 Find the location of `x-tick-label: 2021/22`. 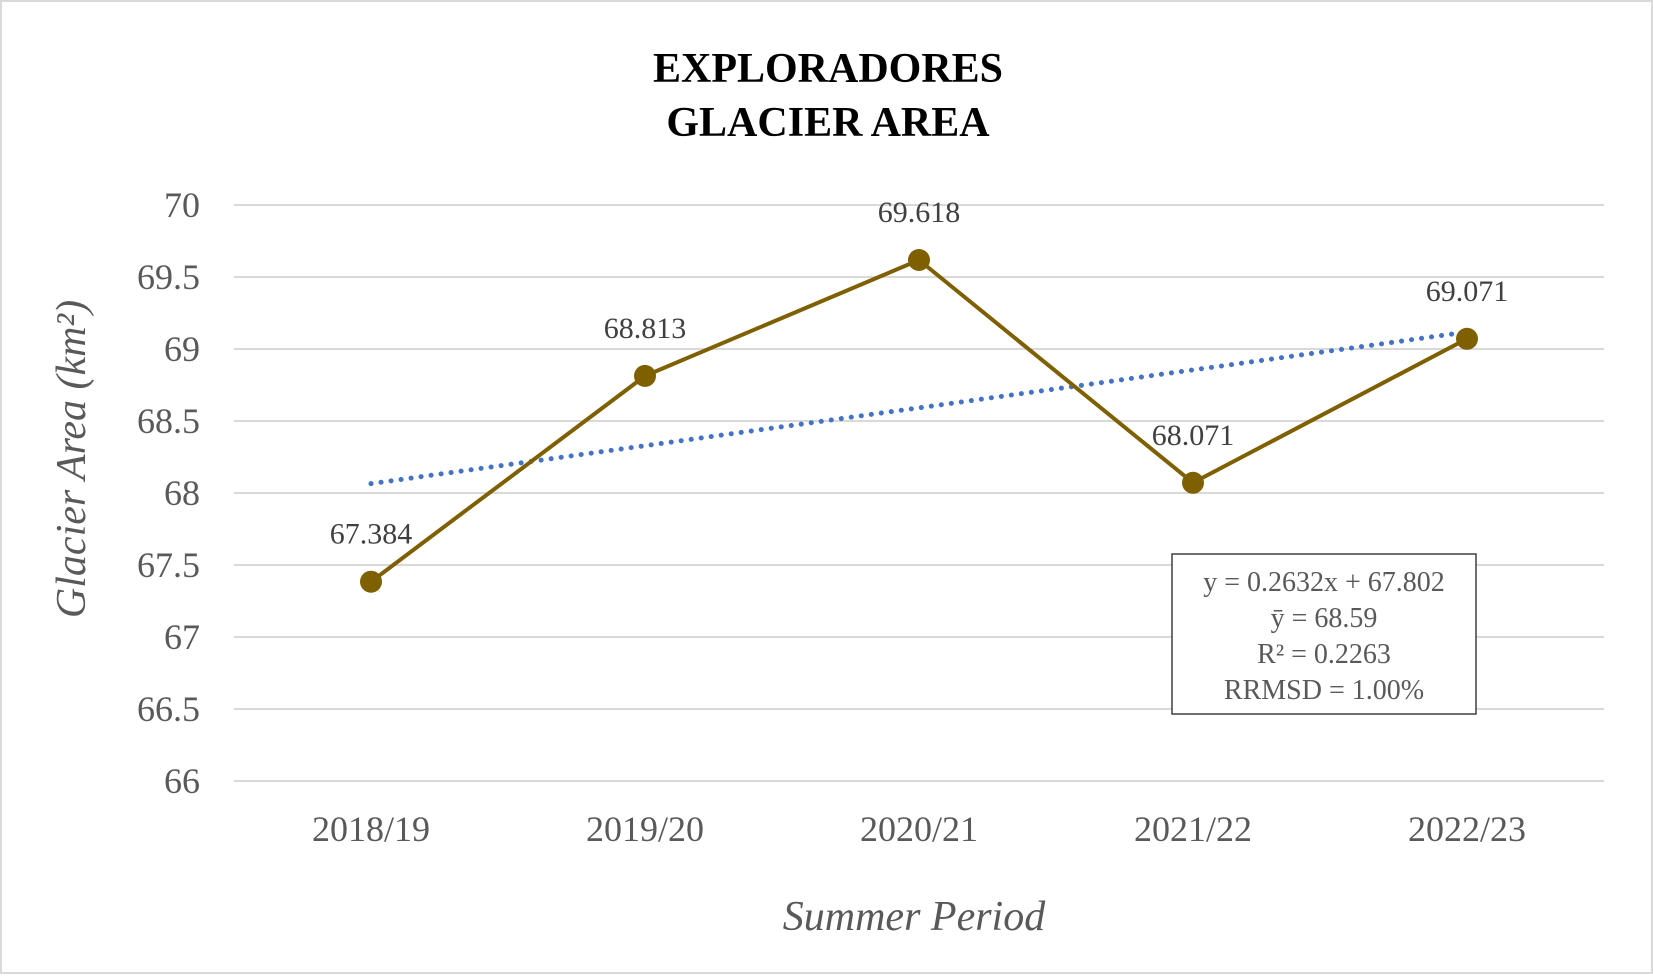

x-tick-label: 2021/22 is located at coordinates (1193, 829).